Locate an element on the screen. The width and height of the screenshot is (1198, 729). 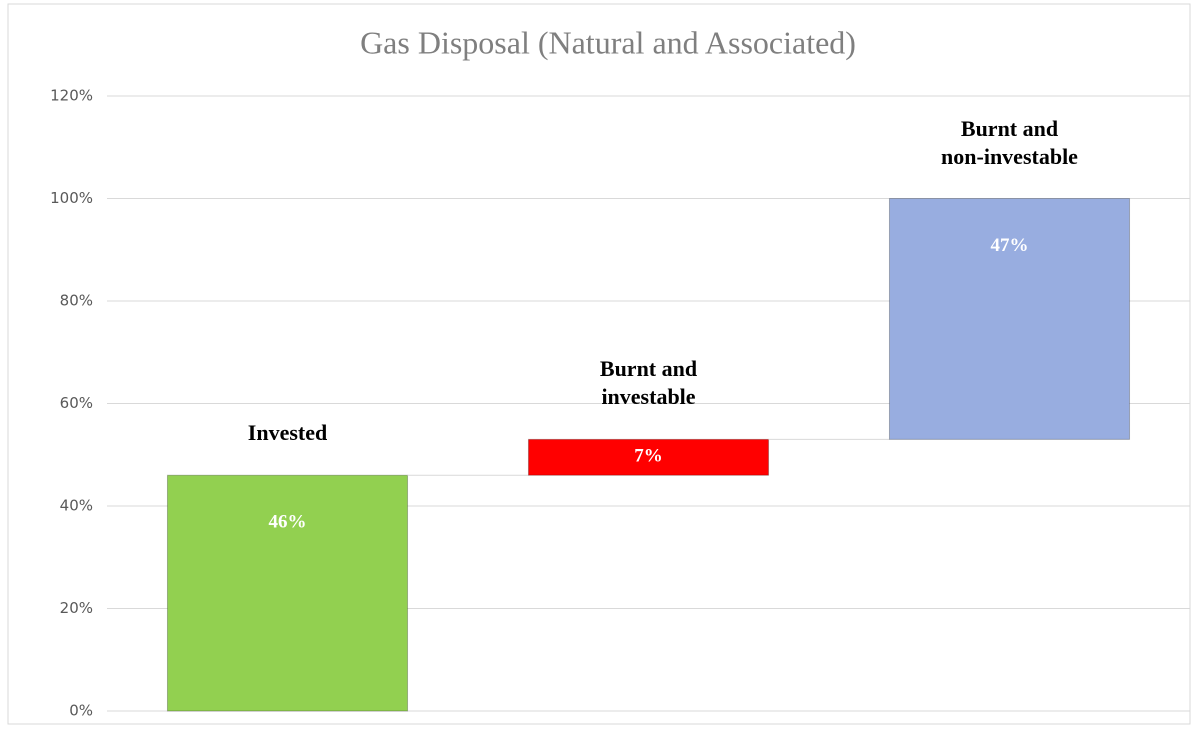
y-tick-label: 120% is located at coordinates (71, 96).